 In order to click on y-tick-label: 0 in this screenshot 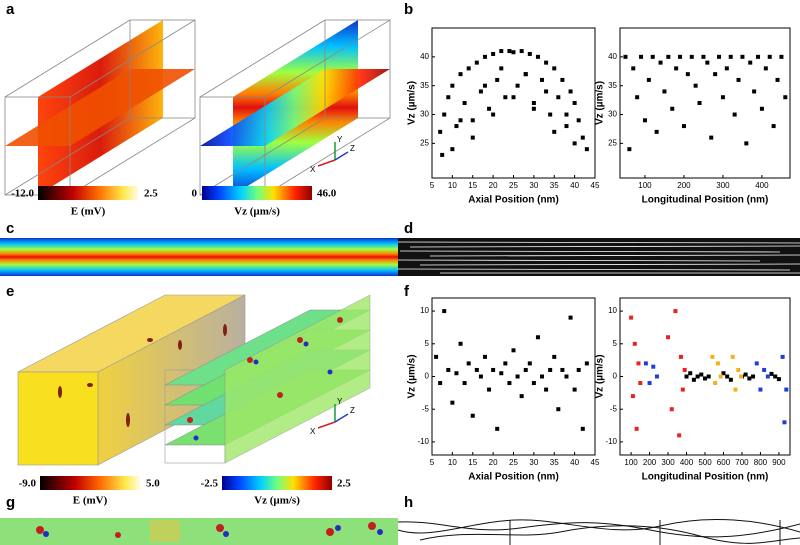, I will do `click(615, 376)`.